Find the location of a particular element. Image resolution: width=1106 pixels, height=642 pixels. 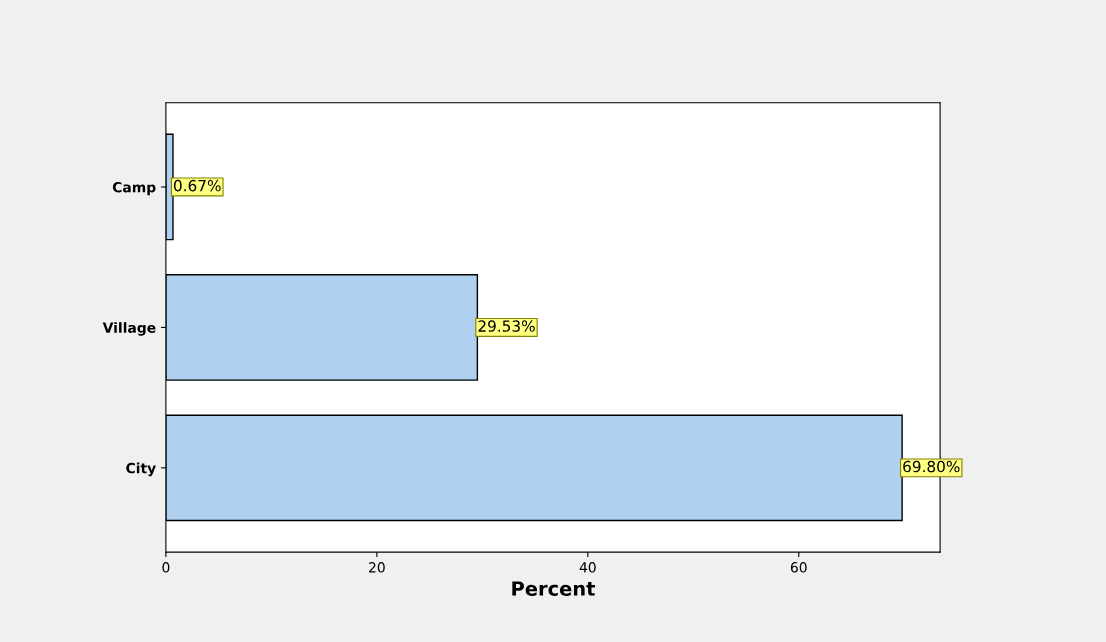

x-tick-label: 20 is located at coordinates (377, 567).